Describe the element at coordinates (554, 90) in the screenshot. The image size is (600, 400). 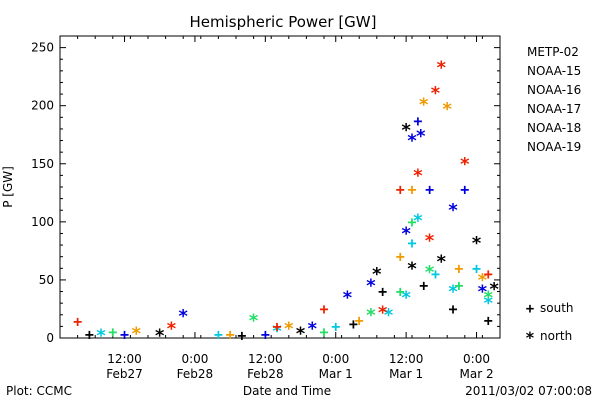
I see `legend-entry: NOAA-16` at that location.